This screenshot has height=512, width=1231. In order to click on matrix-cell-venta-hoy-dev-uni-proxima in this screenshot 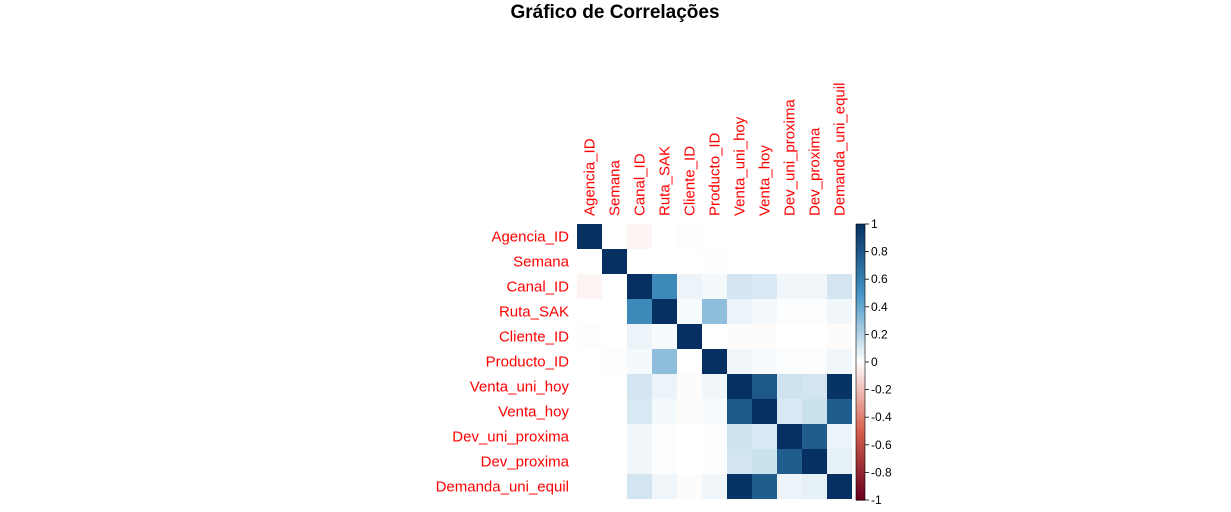, I will do `click(789, 411)`.